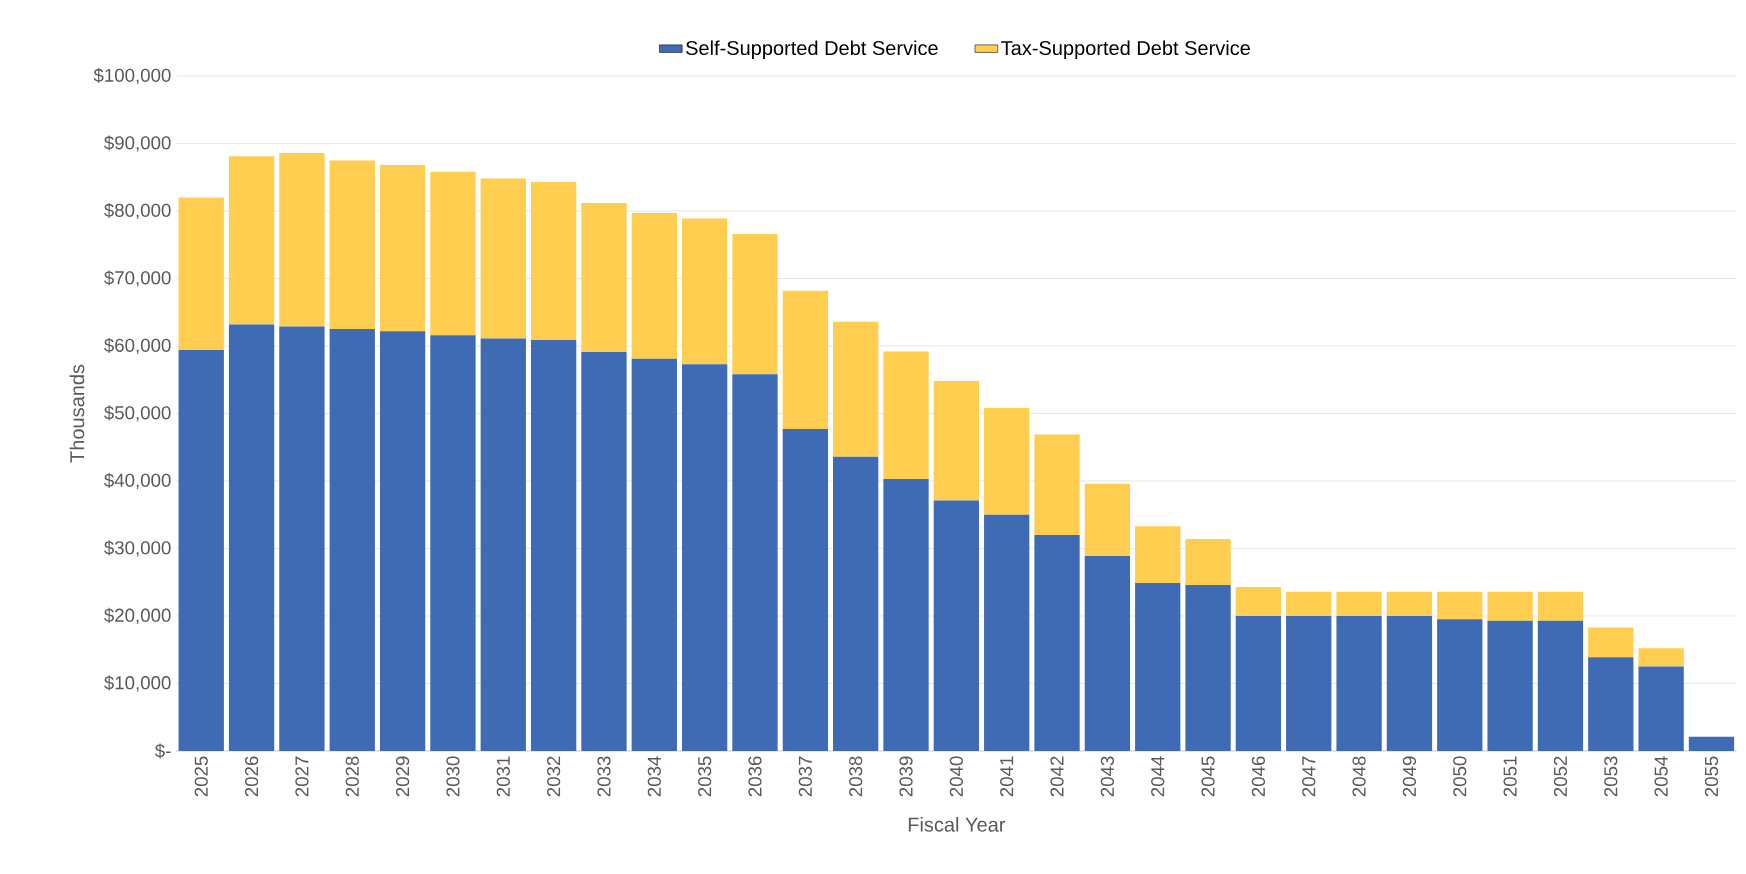 The height and width of the screenshot is (874, 1746). Describe the element at coordinates (856, 776) in the screenshot. I see `x-tick-label: 2038` at that location.